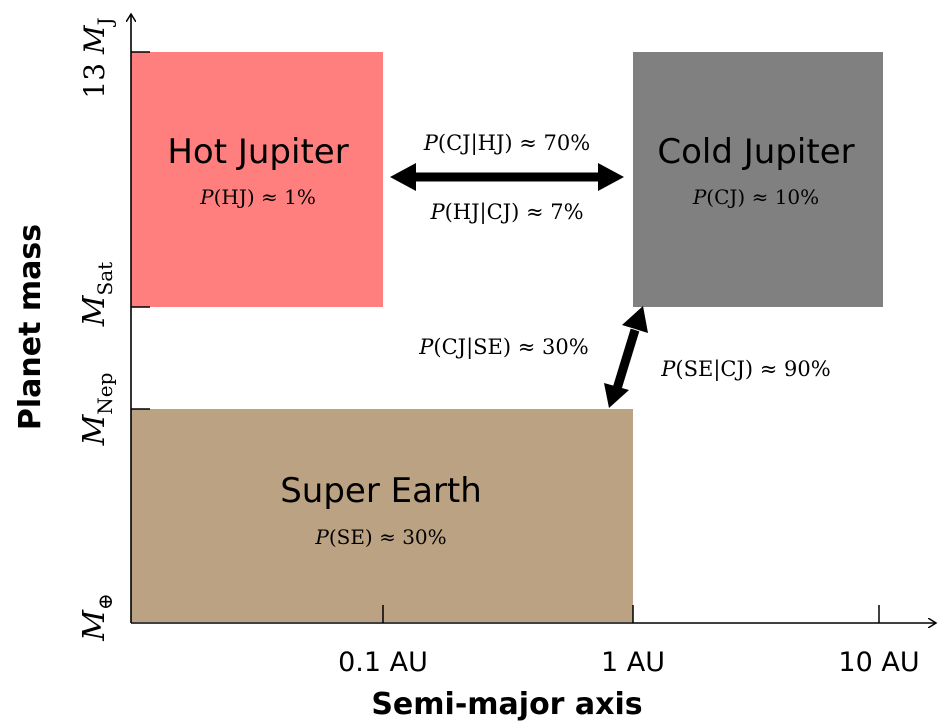  What do you see at coordinates (745, 369) in the screenshot?
I see `conditional-se-given-cj: P(SE|CJ) ≈ 90%` at bounding box center [745, 369].